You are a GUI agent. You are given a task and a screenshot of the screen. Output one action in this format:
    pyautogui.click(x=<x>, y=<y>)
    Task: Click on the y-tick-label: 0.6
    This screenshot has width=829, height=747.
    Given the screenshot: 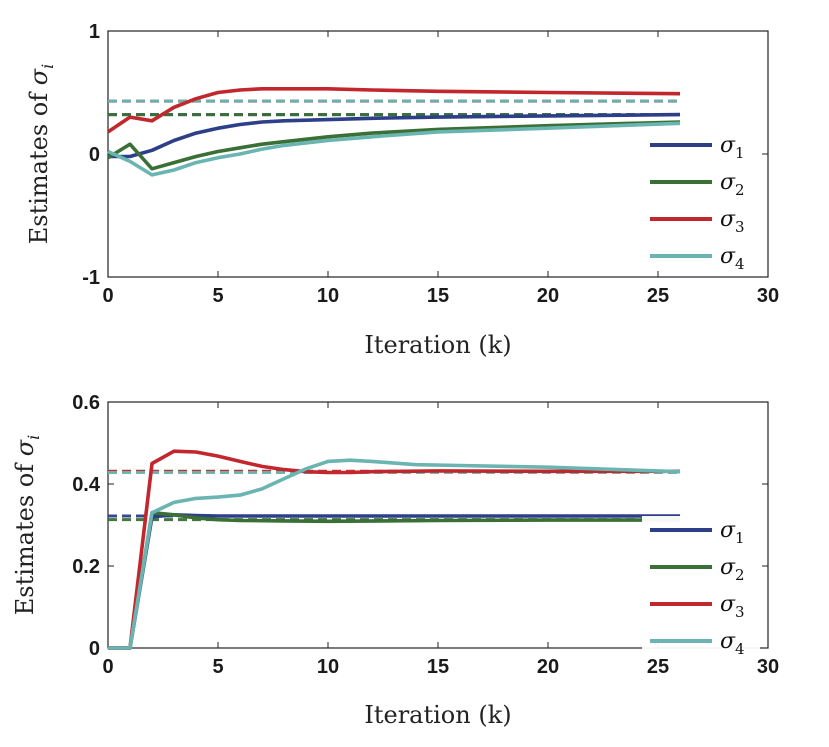 What is the action you would take?
    pyautogui.click(x=86, y=403)
    